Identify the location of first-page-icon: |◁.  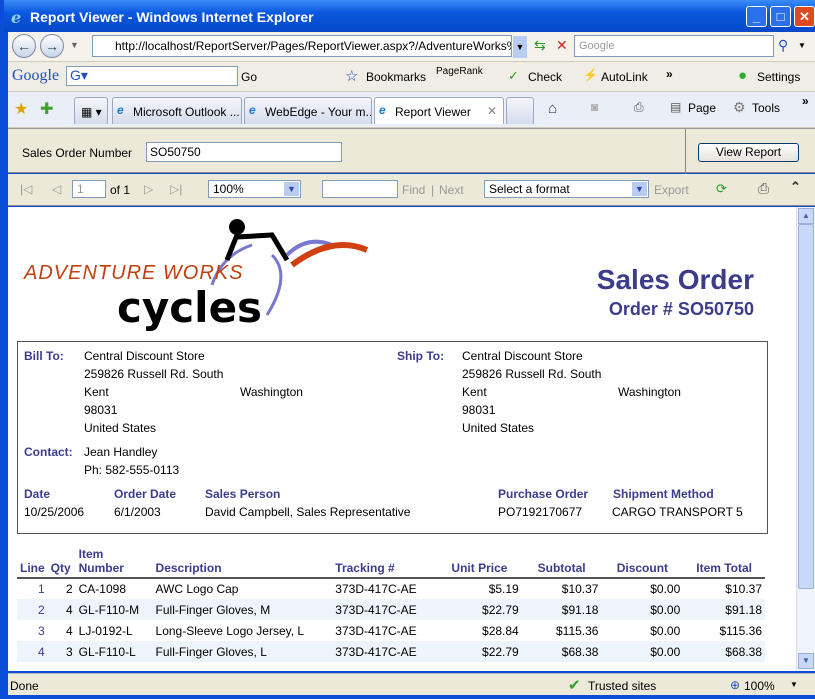
(26, 189).